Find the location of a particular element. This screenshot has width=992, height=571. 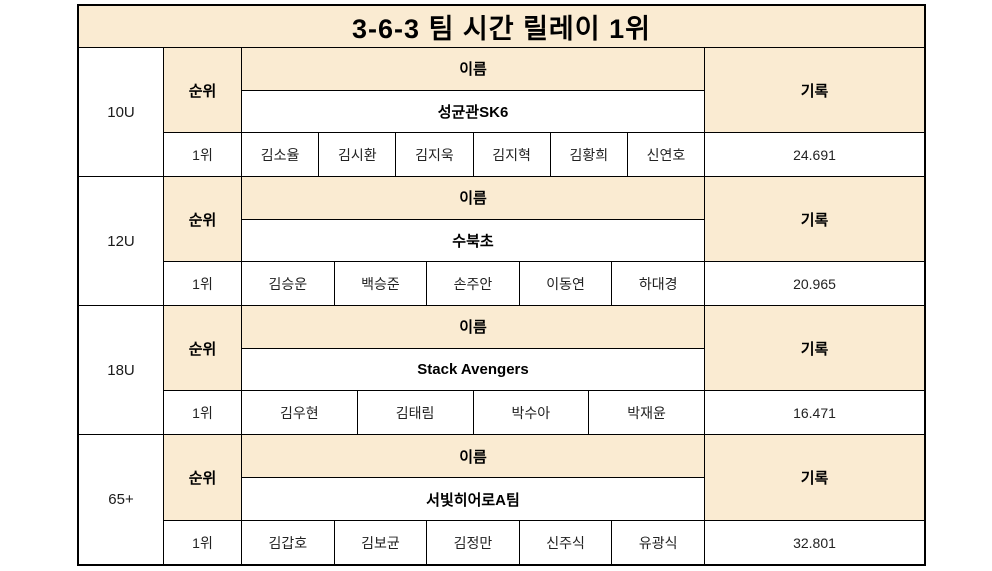

record-column: 기록 20.965 is located at coordinates (814, 241).